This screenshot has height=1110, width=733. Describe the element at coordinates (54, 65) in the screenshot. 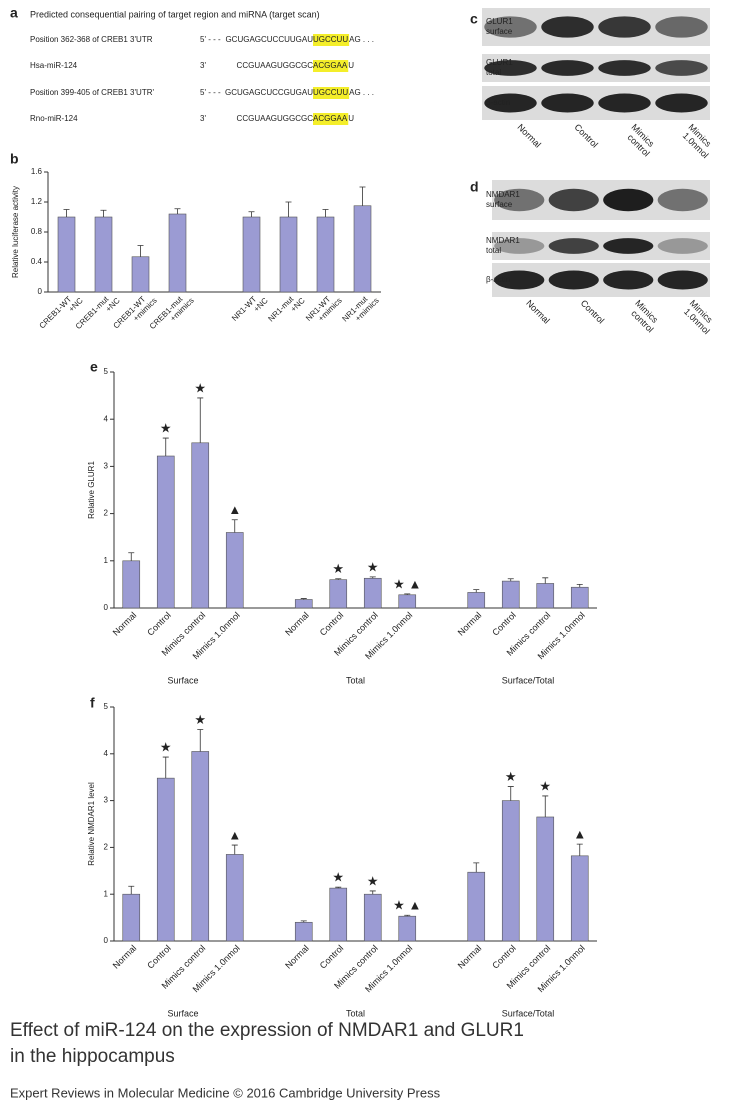

I see `row-name: Hsa-miR-124` at that location.